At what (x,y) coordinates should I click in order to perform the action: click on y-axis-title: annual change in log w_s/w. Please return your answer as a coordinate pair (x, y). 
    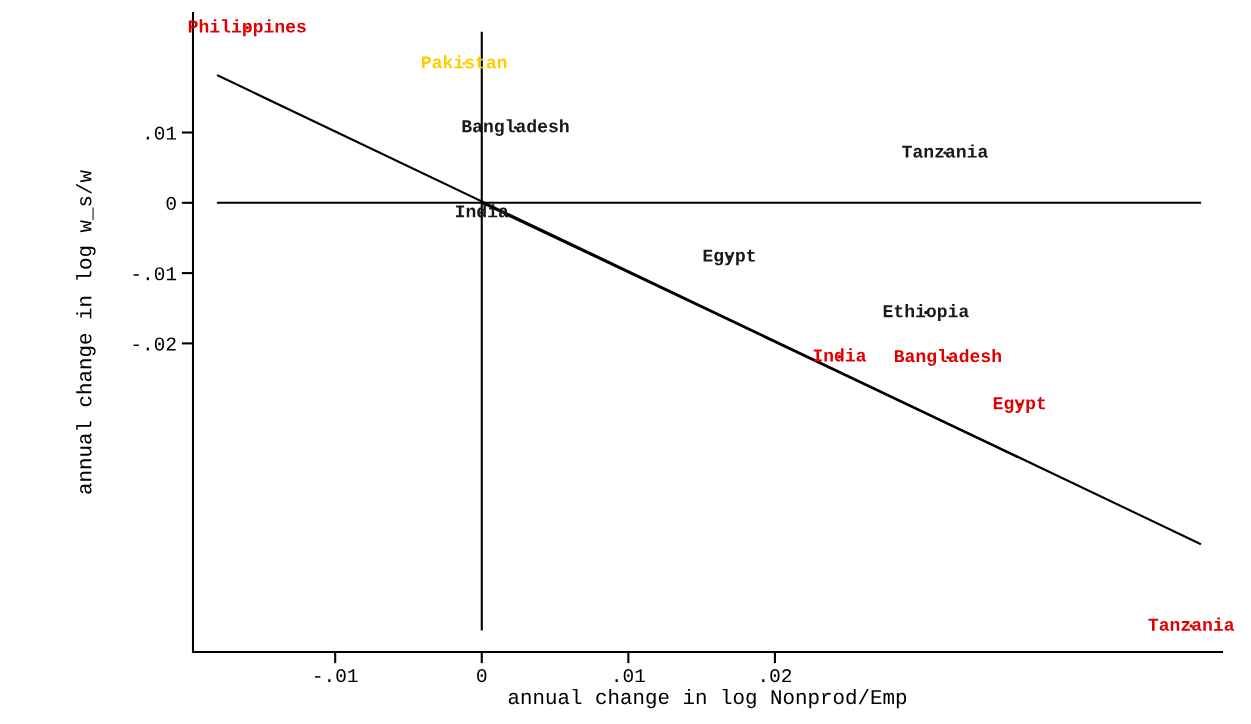
    Looking at the image, I should click on (86, 332).